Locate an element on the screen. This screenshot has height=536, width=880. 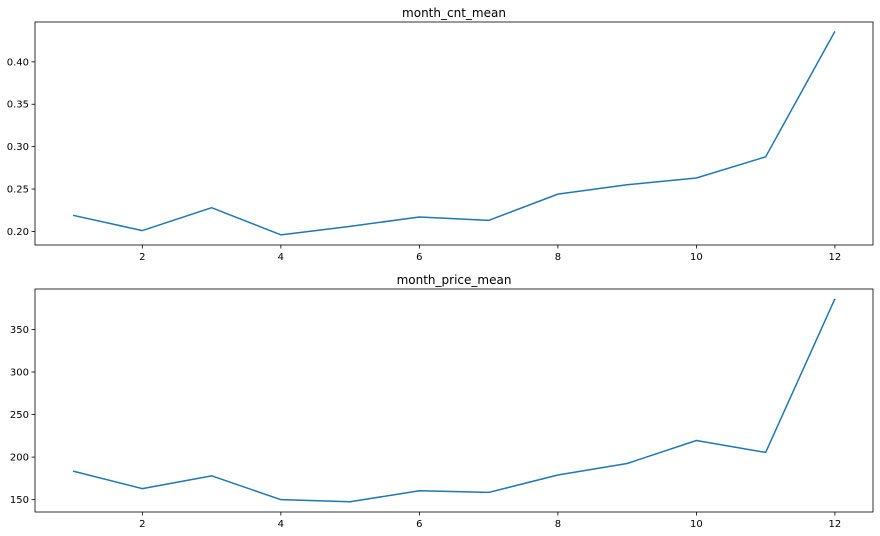
y-tick-label: 250 is located at coordinates (19, 415).